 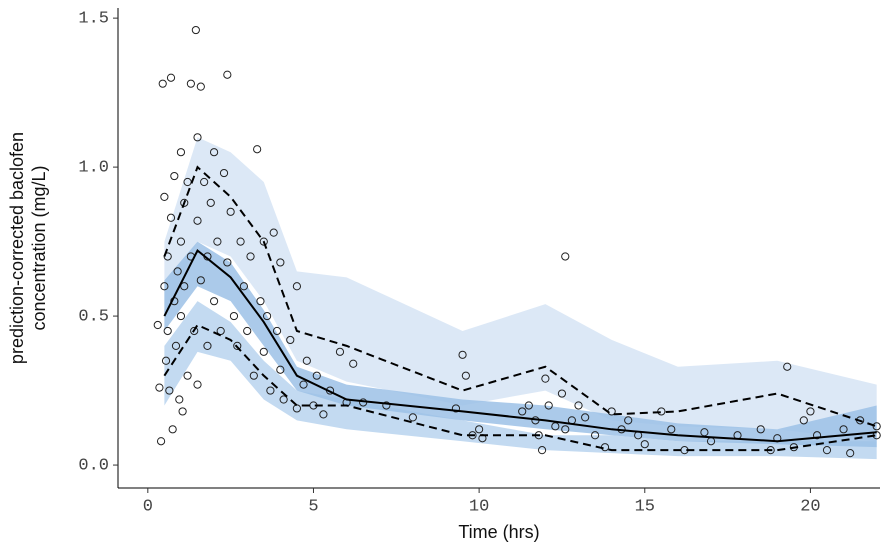 I want to click on y-axis-title: prediction-corrected baclofen, so click(x=17, y=248).